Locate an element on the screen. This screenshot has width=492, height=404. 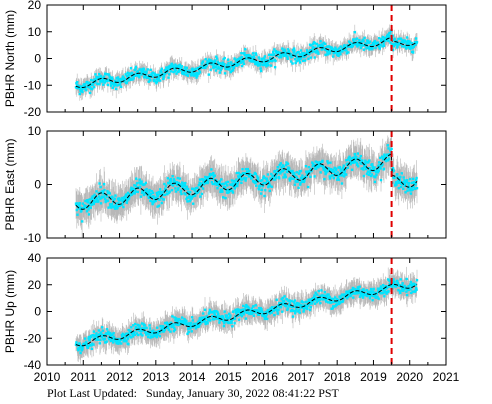
x-tick-label: 2016 is located at coordinates (264, 377).